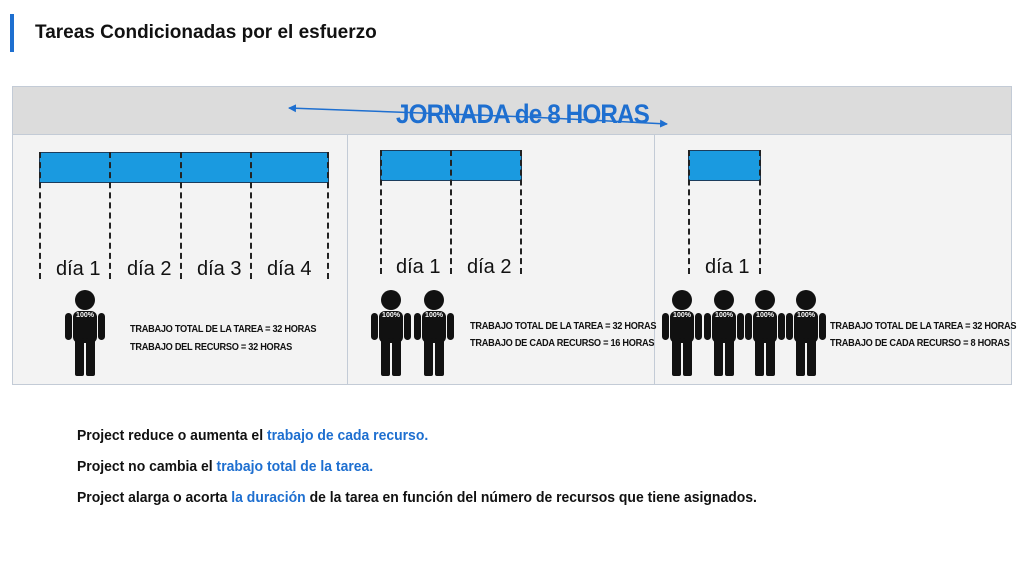 Image resolution: width=1024 pixels, height=576 pixels. What do you see at coordinates (562, 343) in the screenshot?
I see `resource-work-label: TRABAJO DE CADA RECURSO = 16 HORAS` at bounding box center [562, 343].